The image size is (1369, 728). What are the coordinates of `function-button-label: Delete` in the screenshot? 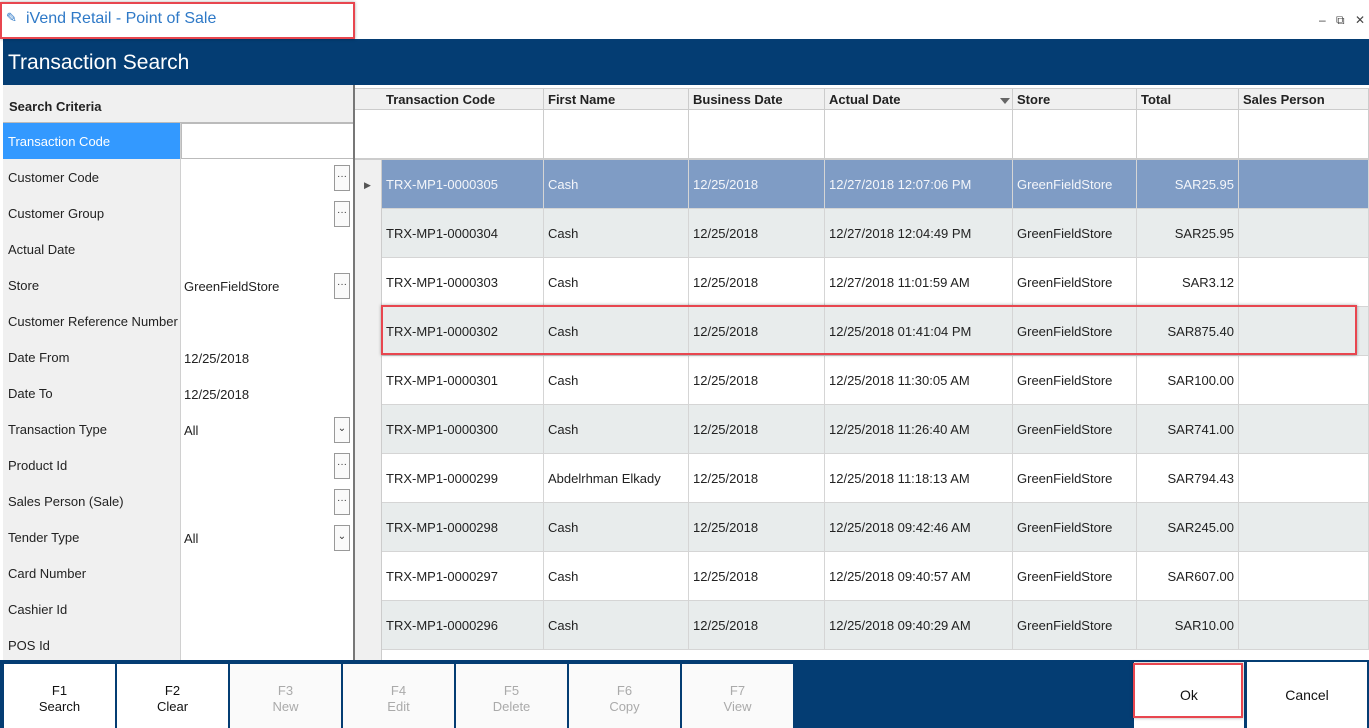 It's located at (511, 706).